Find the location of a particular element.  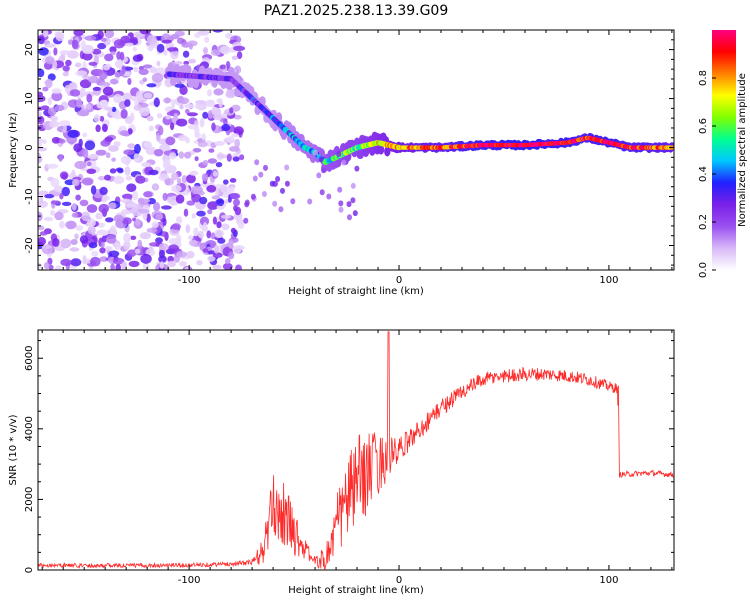

colorbar-gradient is located at coordinates (724, 150).